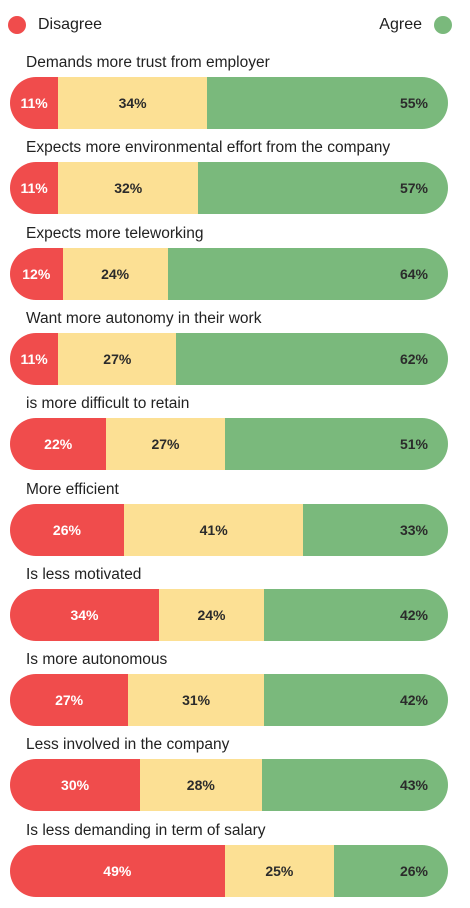 This screenshot has width=470, height=908. I want to click on chart-row: Less involved in the company 30% 28% 43%, so click(235, 777).